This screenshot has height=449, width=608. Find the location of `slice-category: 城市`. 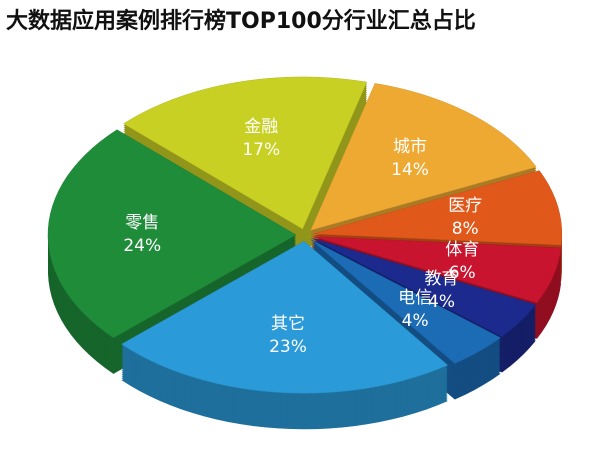

slice-category: 城市 is located at coordinates (410, 147).